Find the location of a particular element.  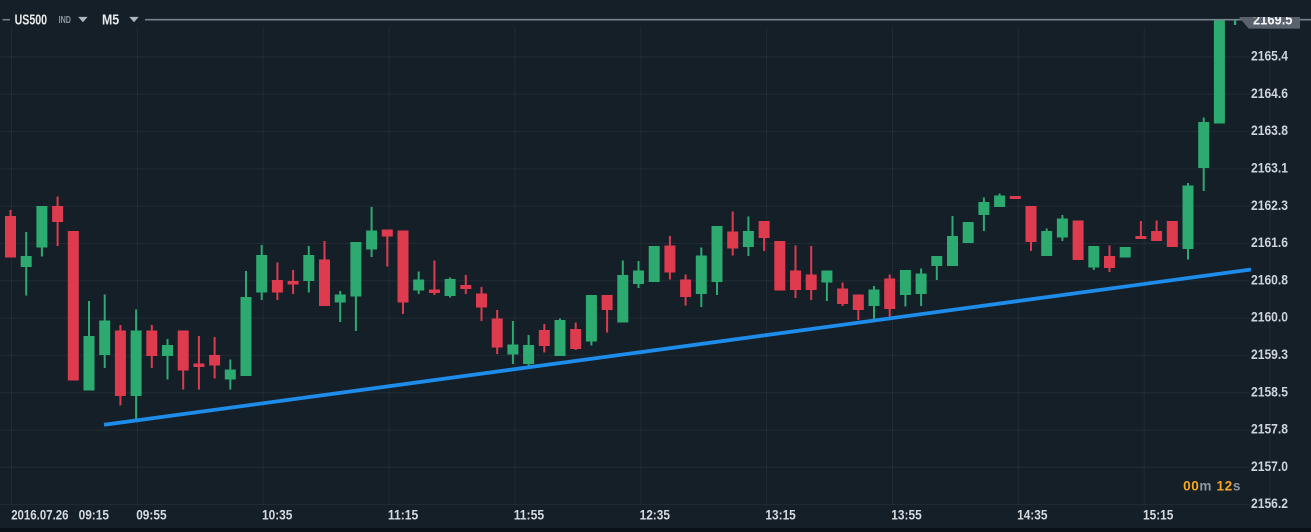

svg-text: 15:15 is located at coordinates (1158, 514).